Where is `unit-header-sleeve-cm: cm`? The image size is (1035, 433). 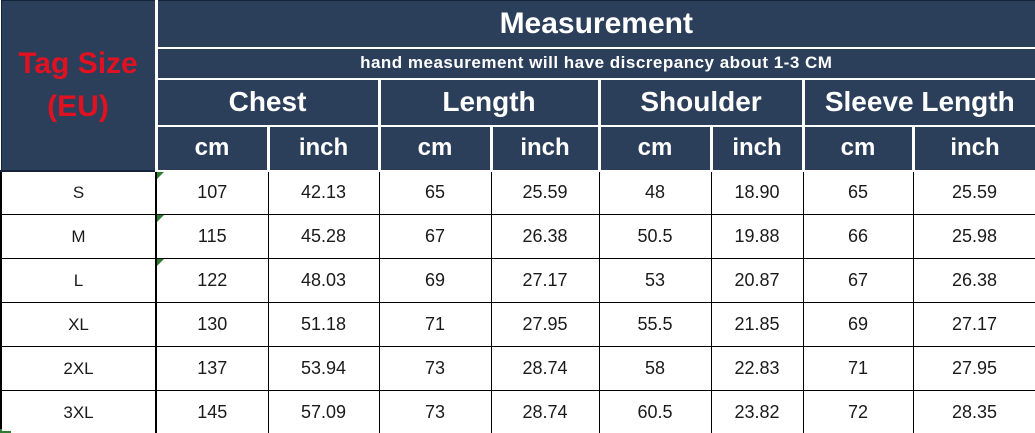
unit-header-sleeve-cm: cm is located at coordinates (858, 148).